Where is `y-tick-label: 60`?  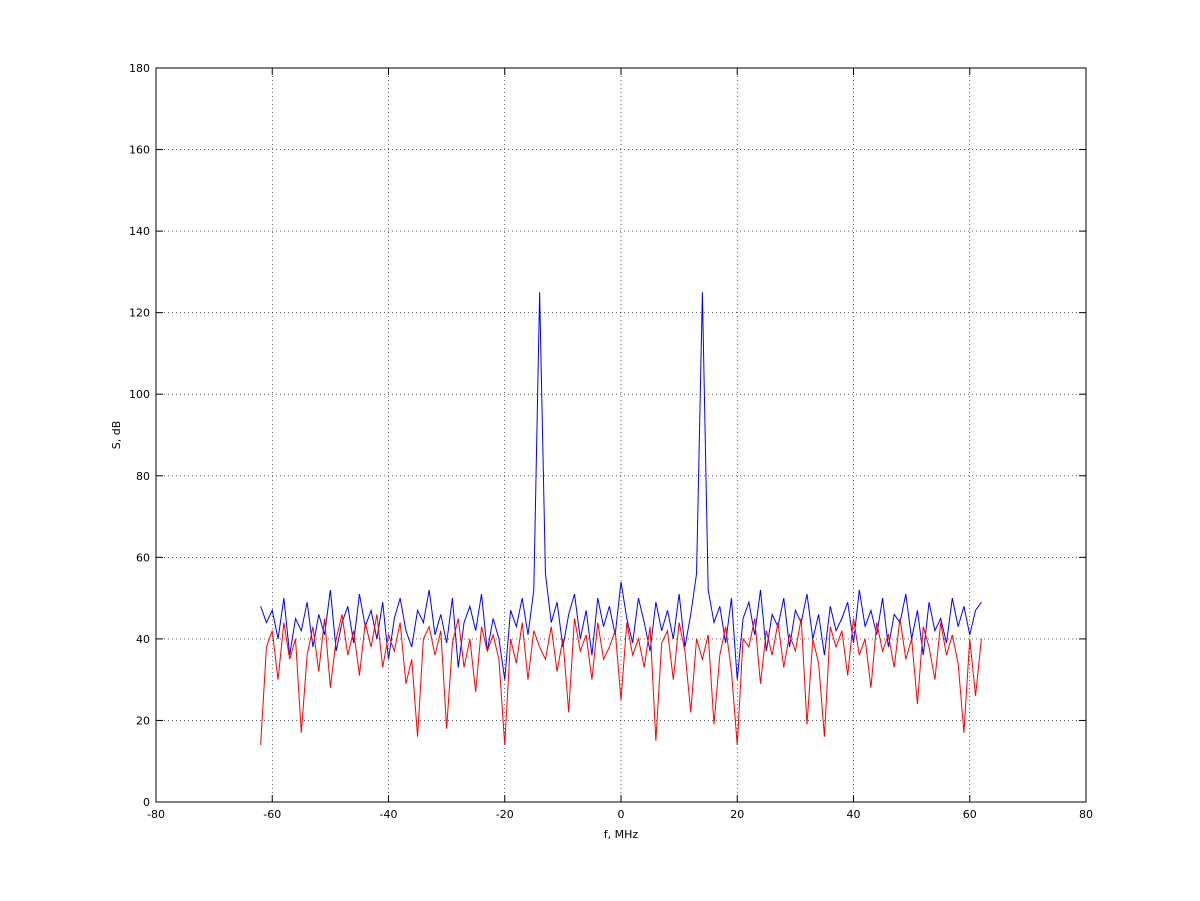
y-tick-label: 60 is located at coordinates (143, 557).